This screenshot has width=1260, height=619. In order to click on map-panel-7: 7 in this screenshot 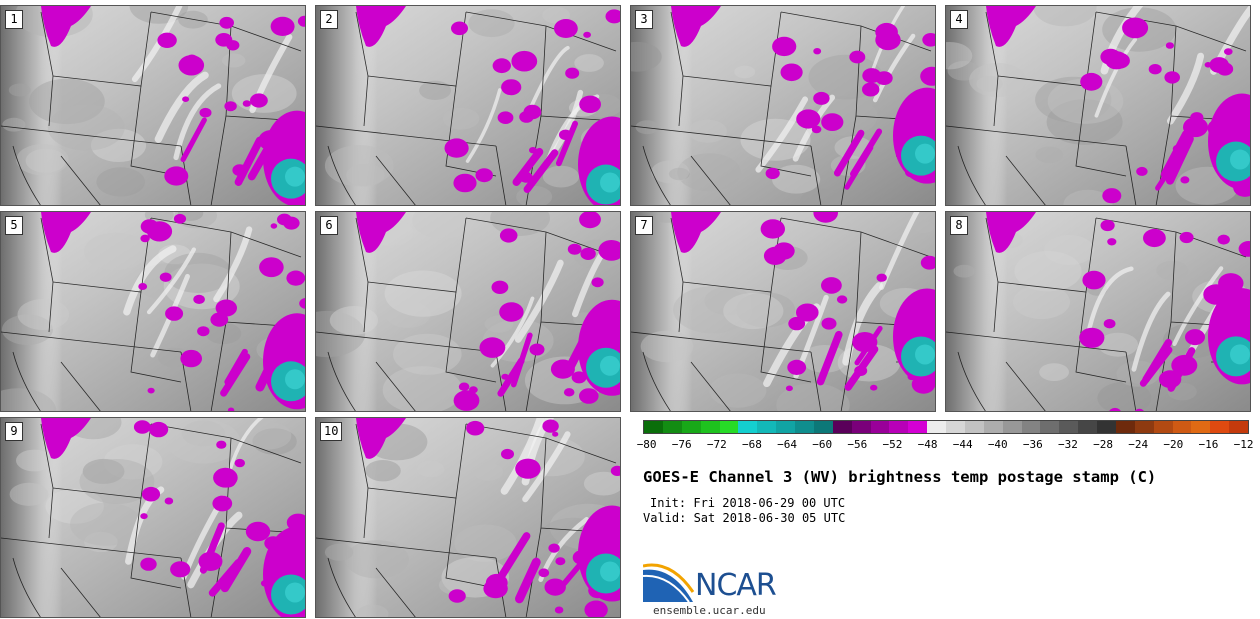, I will do `click(783, 311)`.